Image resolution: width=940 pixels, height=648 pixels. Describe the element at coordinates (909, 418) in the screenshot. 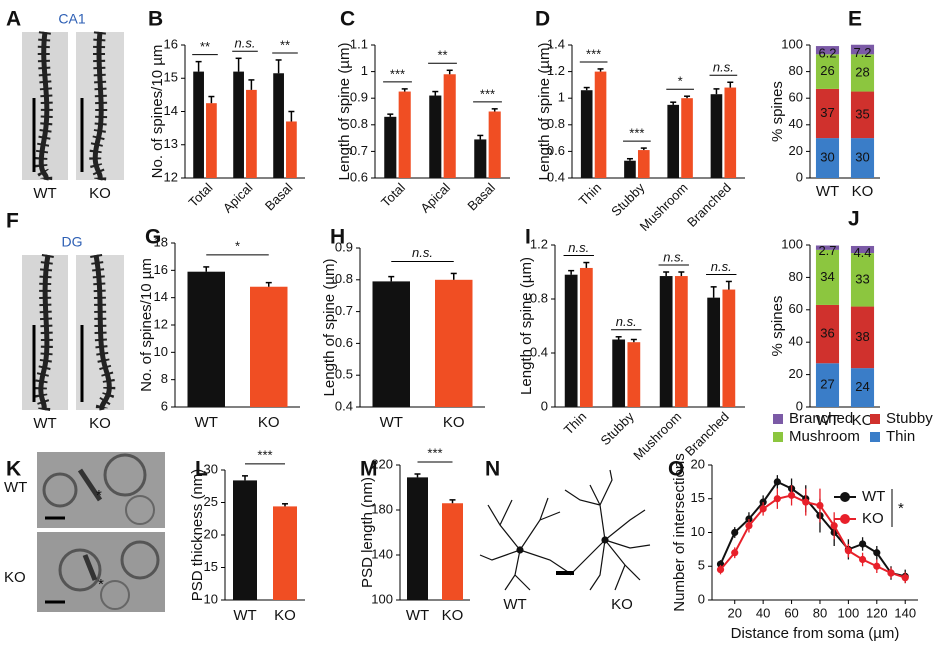

I see `legend-label: Stubby` at that location.